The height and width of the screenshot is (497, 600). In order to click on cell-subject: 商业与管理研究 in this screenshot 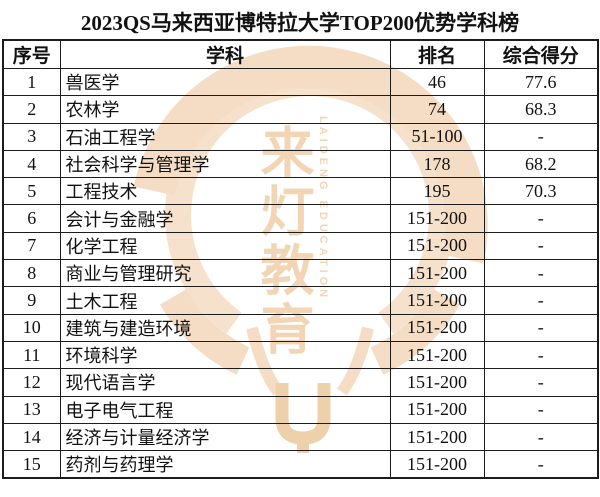, I will do `click(225, 273)`.